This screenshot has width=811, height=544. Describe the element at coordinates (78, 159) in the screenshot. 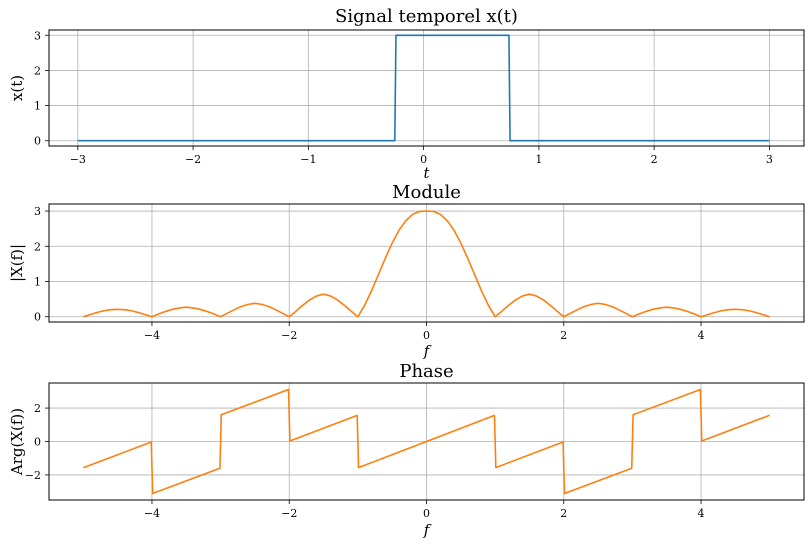

I see `x-tick-label: −3` at that location.